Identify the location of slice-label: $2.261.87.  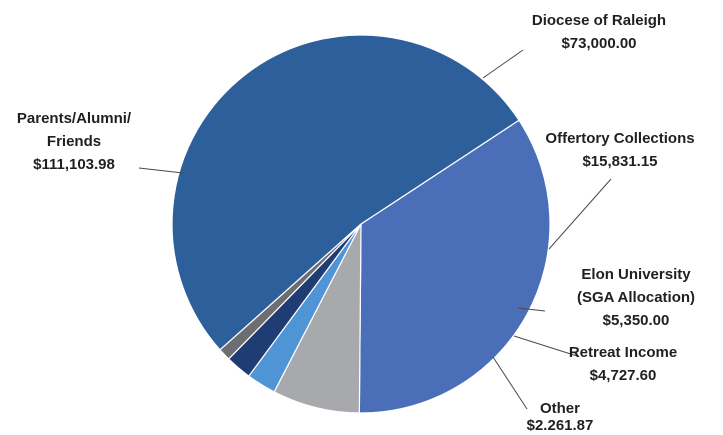
(560, 425).